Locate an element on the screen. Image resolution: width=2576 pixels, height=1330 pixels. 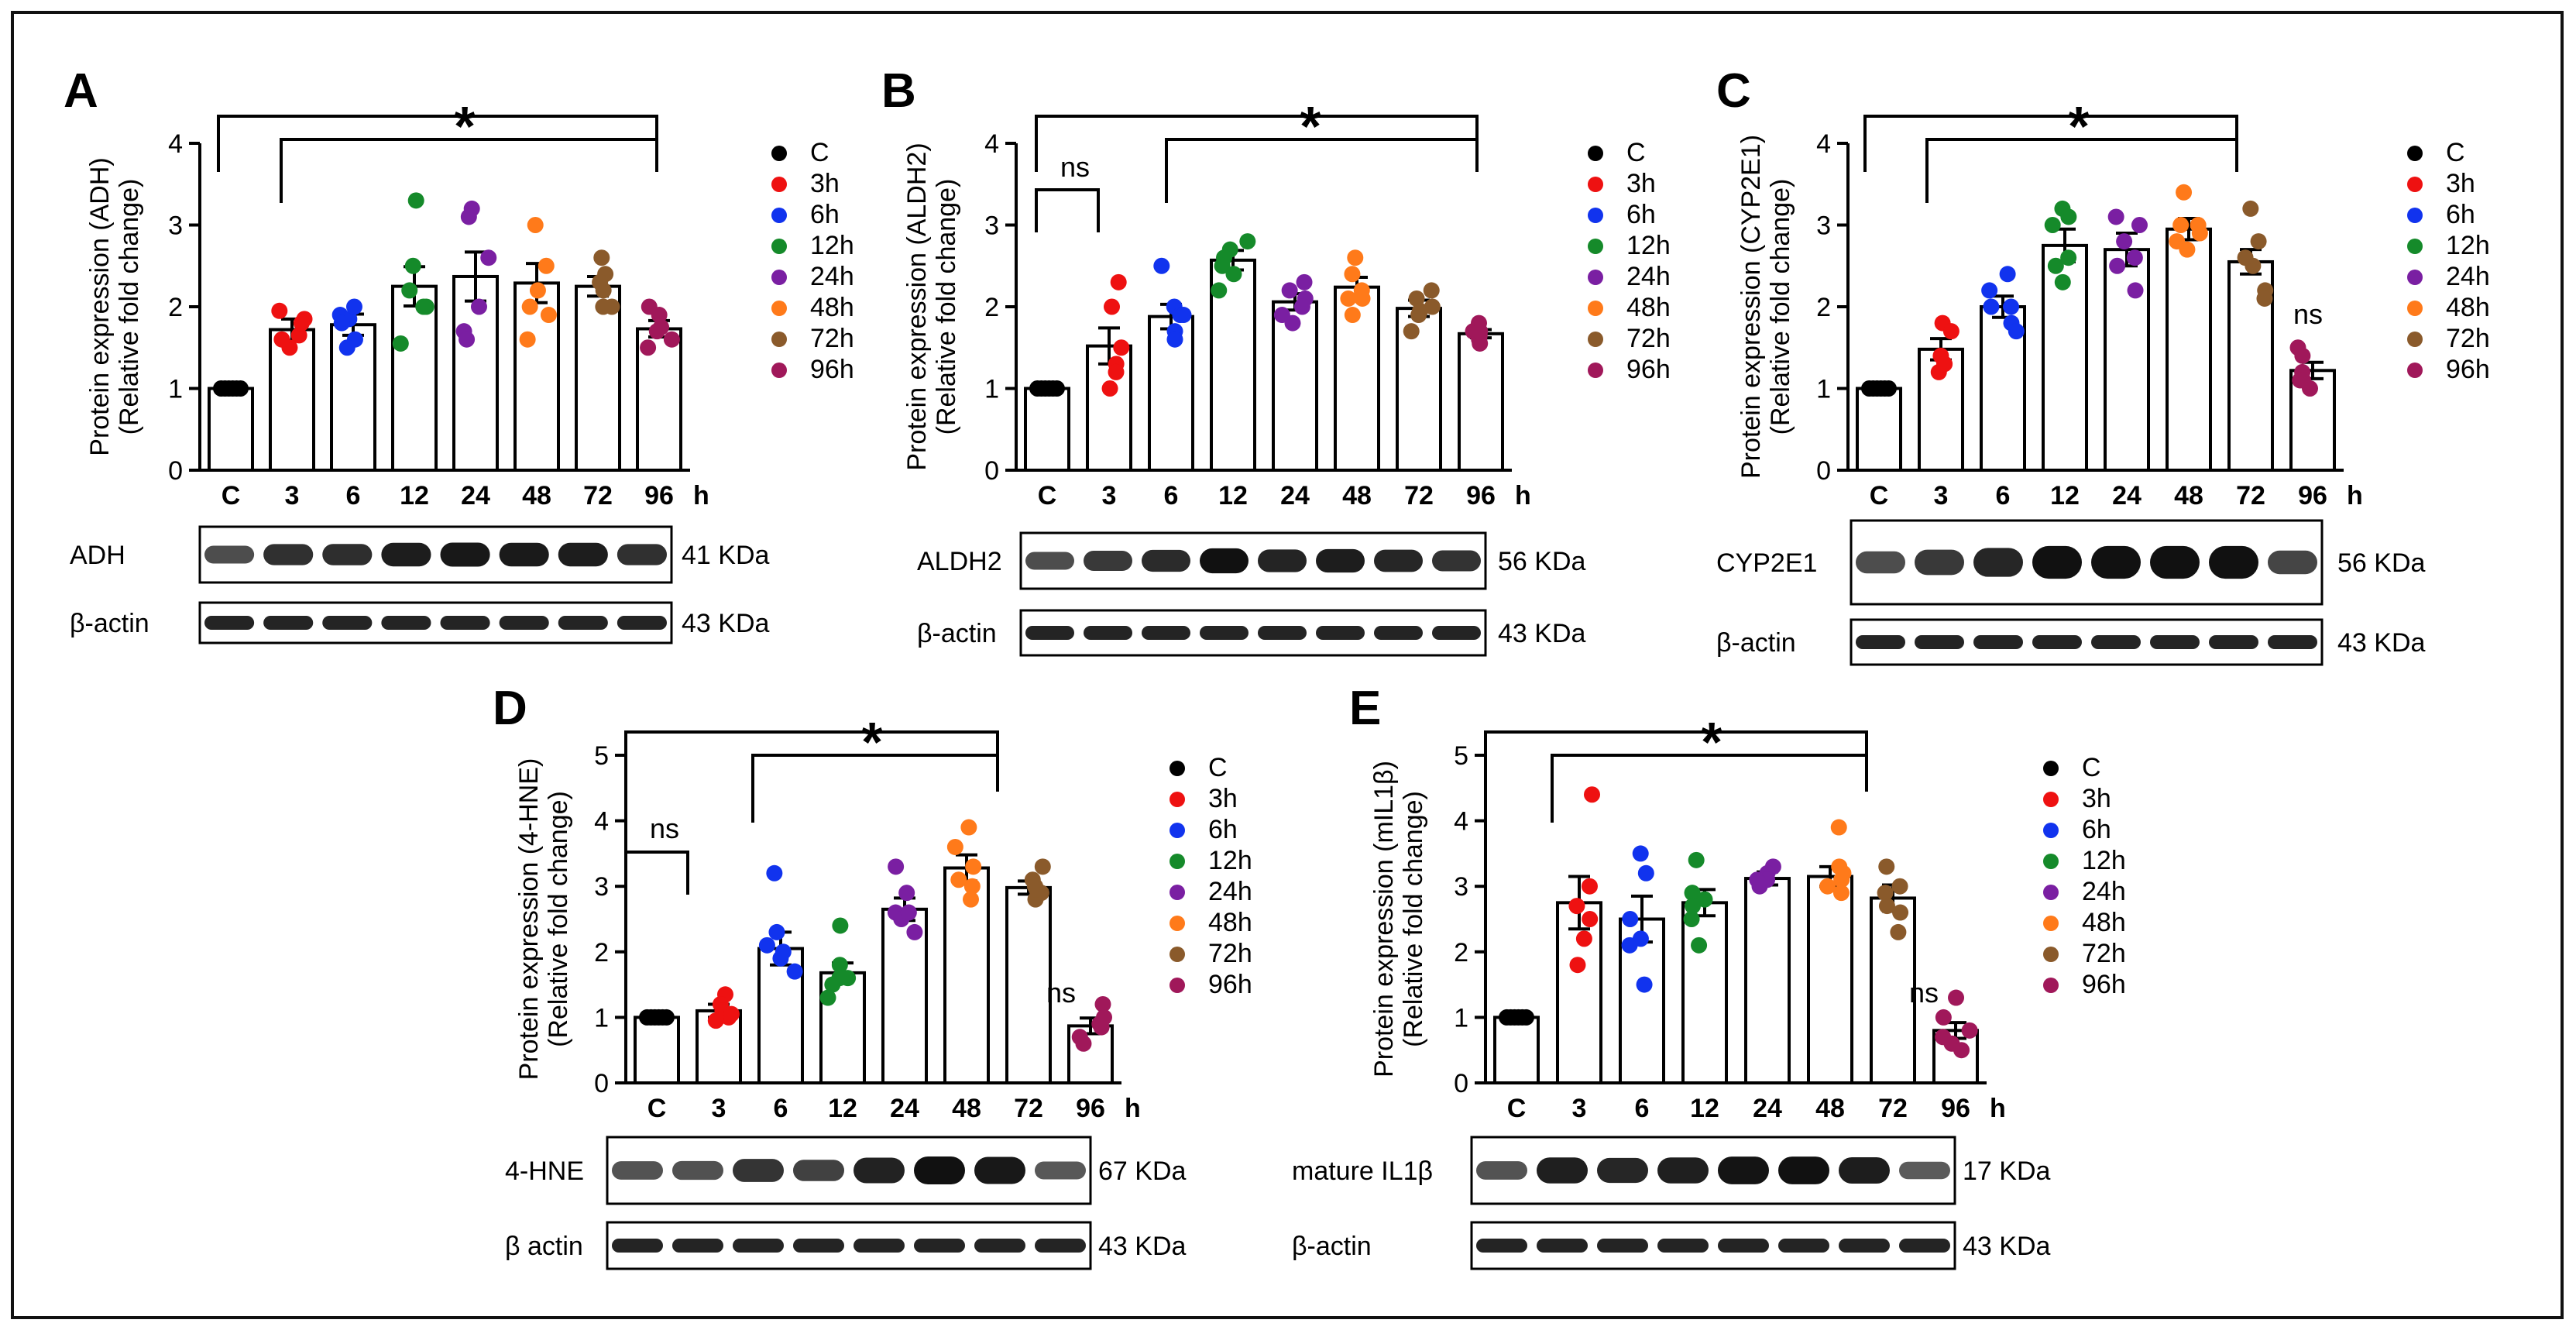
ns-label: ns is located at coordinates (664, 828).